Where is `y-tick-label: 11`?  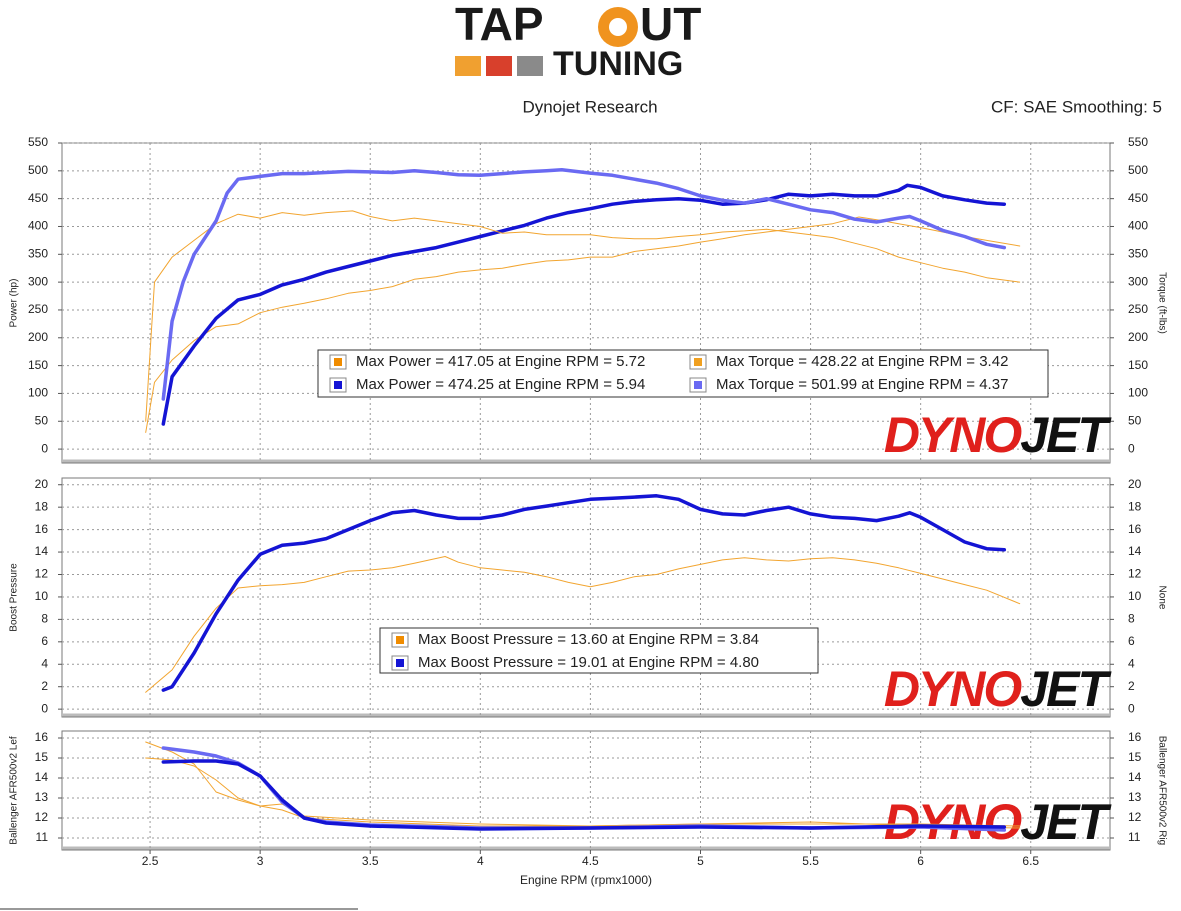
y-tick-label: 11 is located at coordinates (42, 837).